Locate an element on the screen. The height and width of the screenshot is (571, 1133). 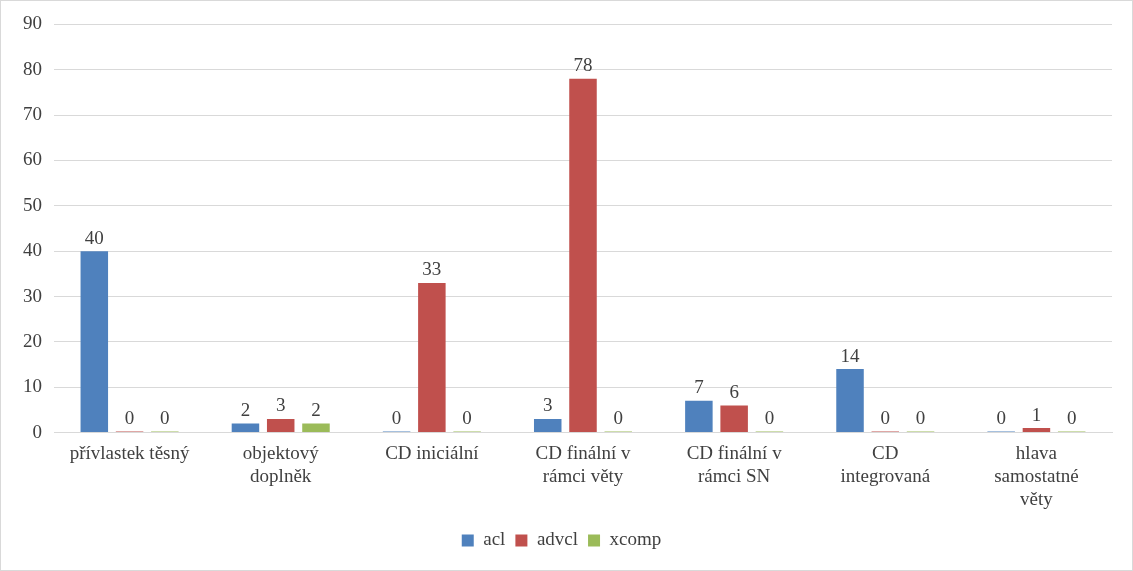
data-label: 6 is located at coordinates (734, 391).